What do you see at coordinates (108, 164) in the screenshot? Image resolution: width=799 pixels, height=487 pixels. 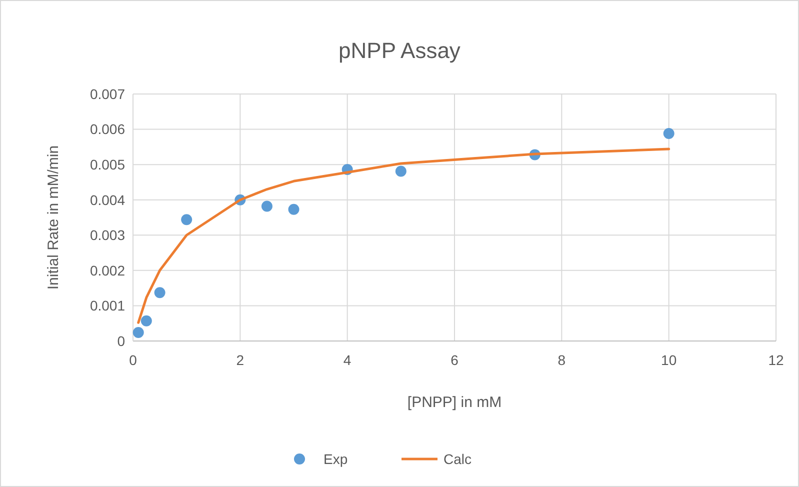 I see `y-tick-label: 0.005` at bounding box center [108, 164].